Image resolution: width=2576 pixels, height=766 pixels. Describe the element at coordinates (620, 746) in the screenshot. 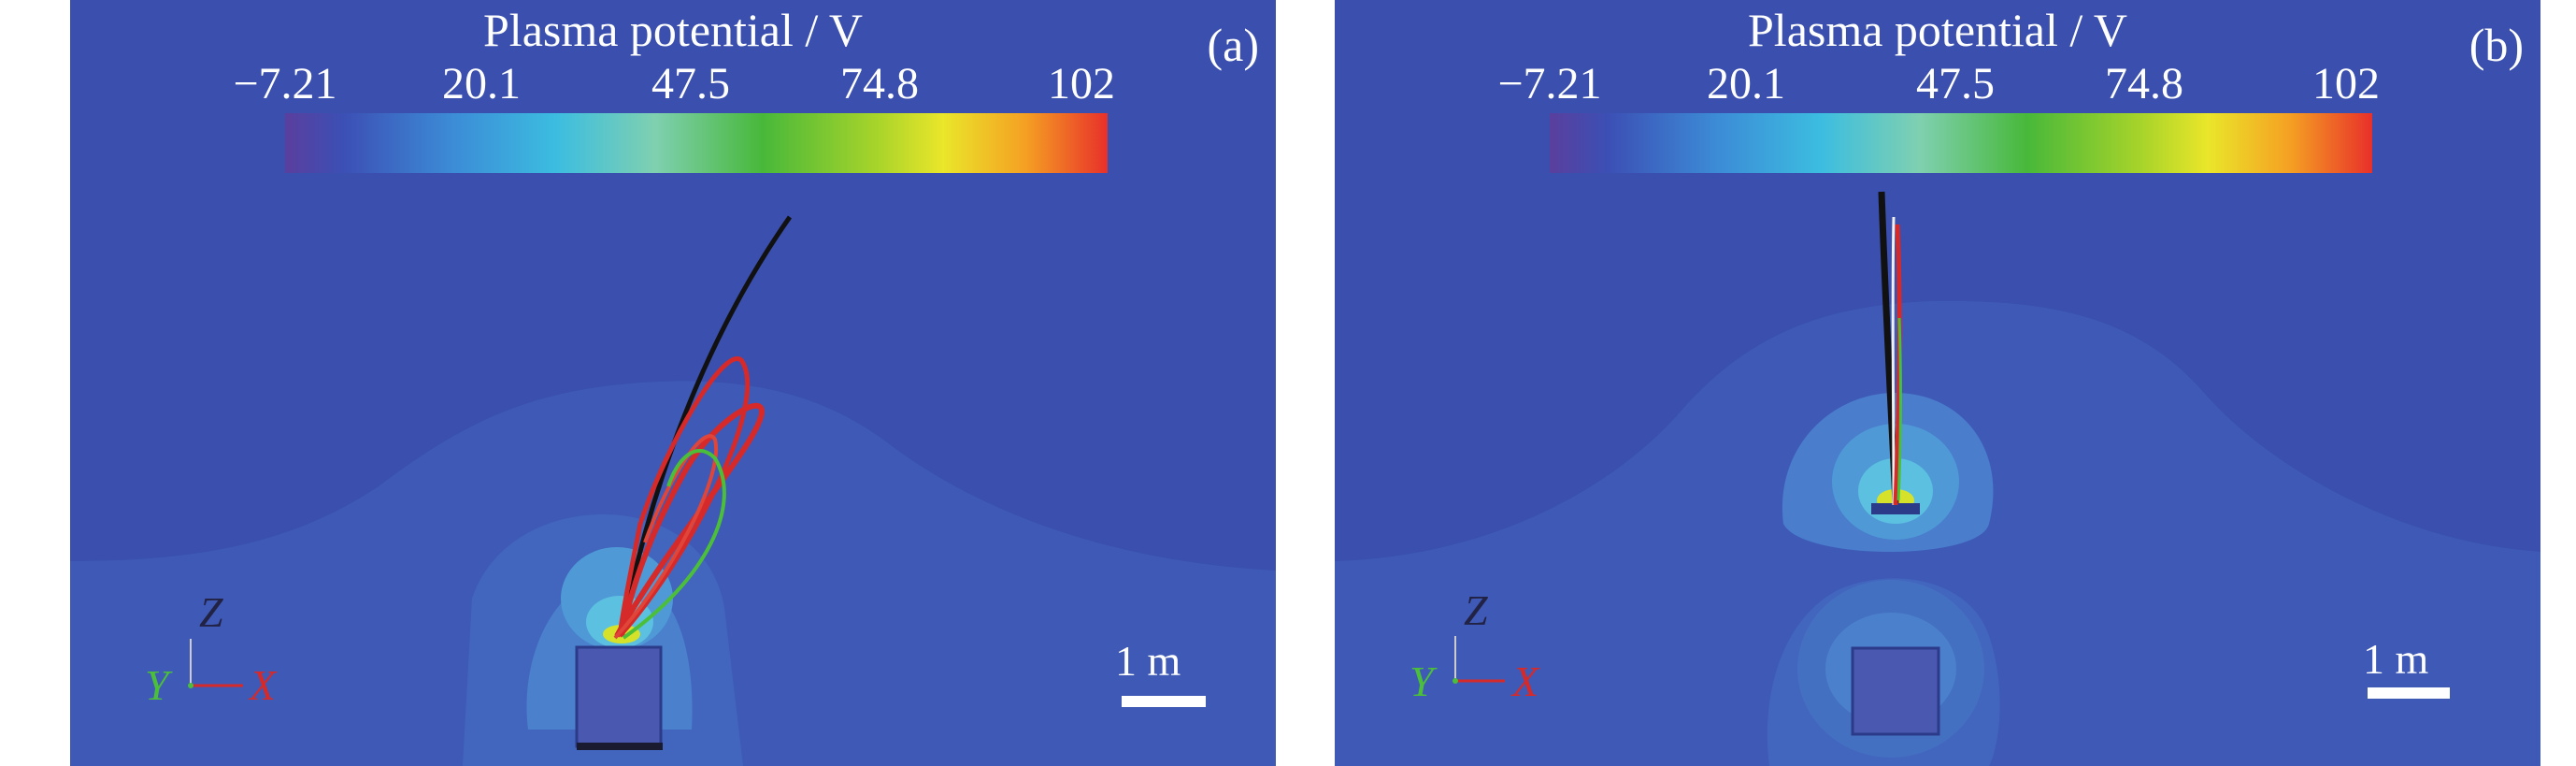

I see `spacecraft-base` at that location.